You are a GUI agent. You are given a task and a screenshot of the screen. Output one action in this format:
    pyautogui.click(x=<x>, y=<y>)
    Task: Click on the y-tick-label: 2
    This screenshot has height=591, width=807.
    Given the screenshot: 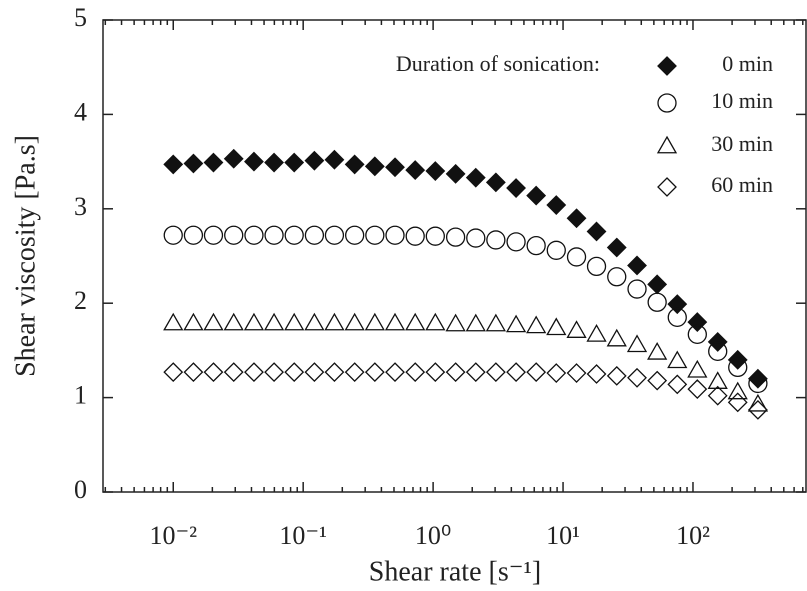 What is the action you would take?
    pyautogui.click(x=80, y=300)
    